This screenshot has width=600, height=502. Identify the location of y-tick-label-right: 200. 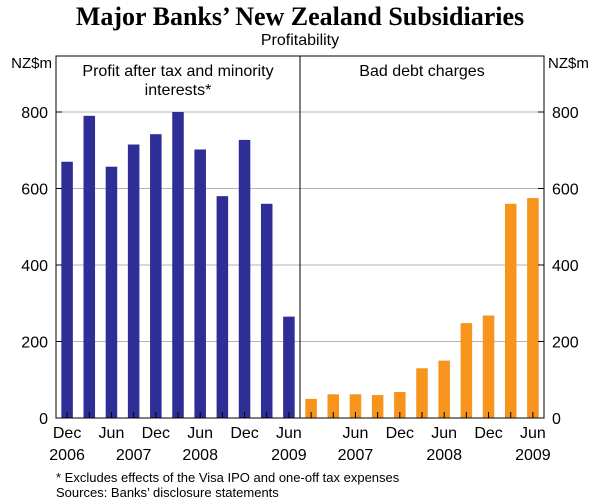
(565, 343).